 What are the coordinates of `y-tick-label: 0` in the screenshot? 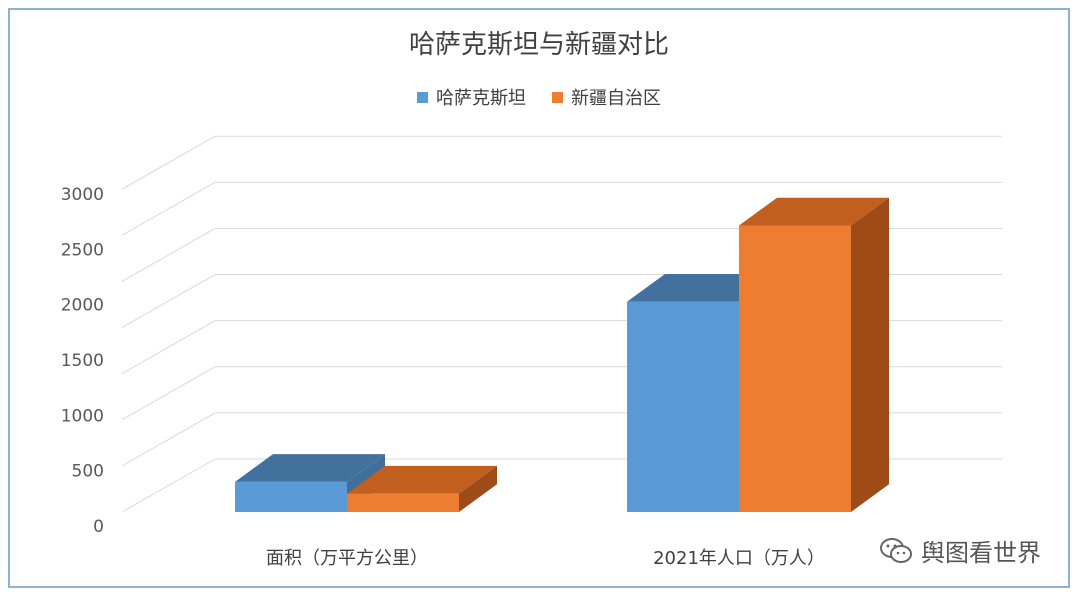 It's located at (98, 527).